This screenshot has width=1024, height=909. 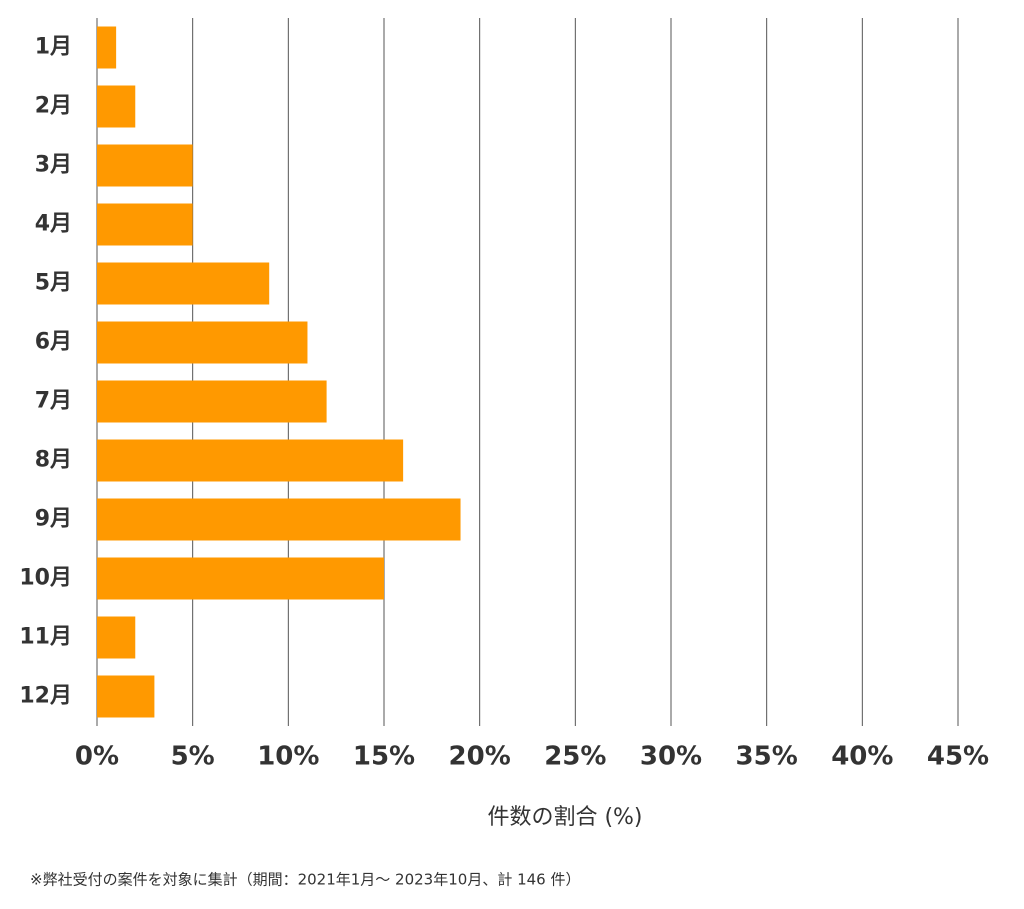 I want to click on x-tick-label: 40%, so click(x=862, y=757).